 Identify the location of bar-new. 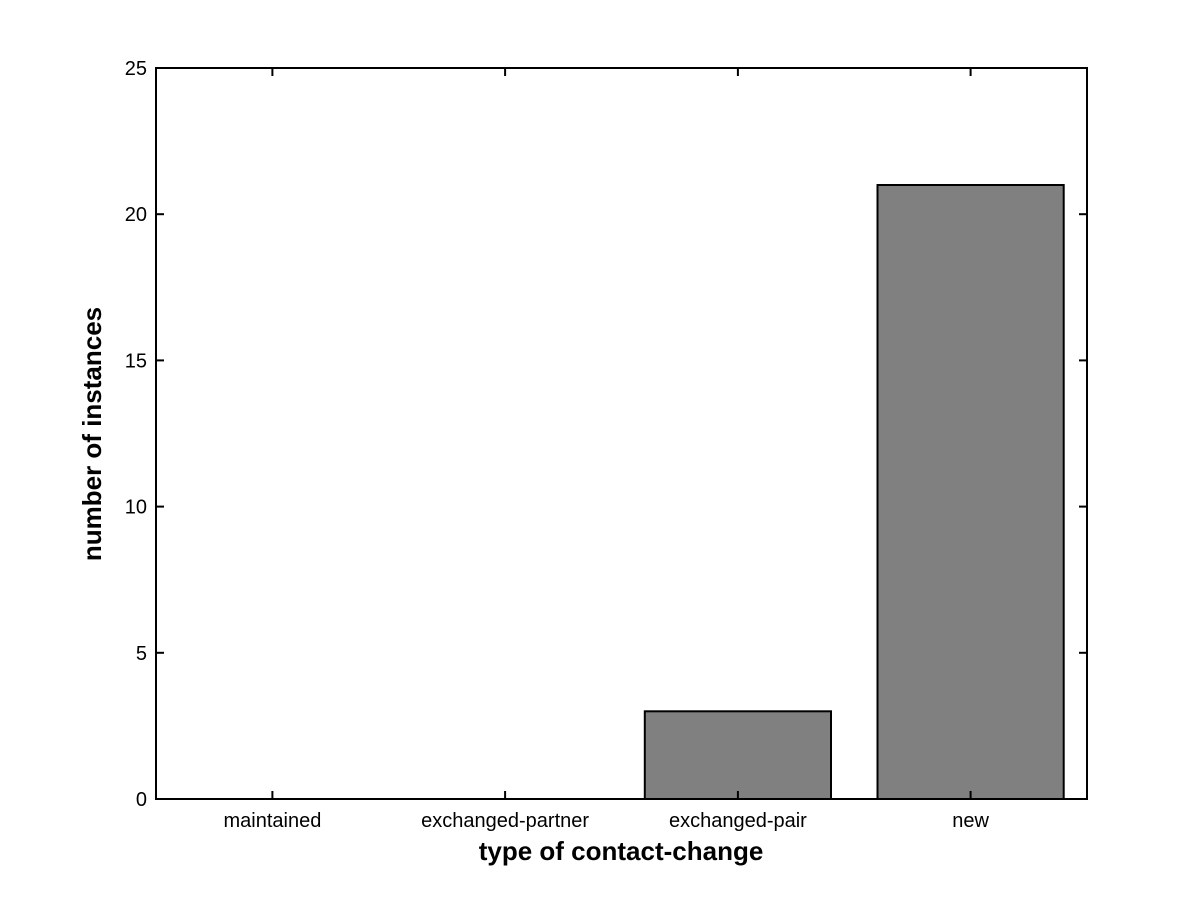
(970, 492).